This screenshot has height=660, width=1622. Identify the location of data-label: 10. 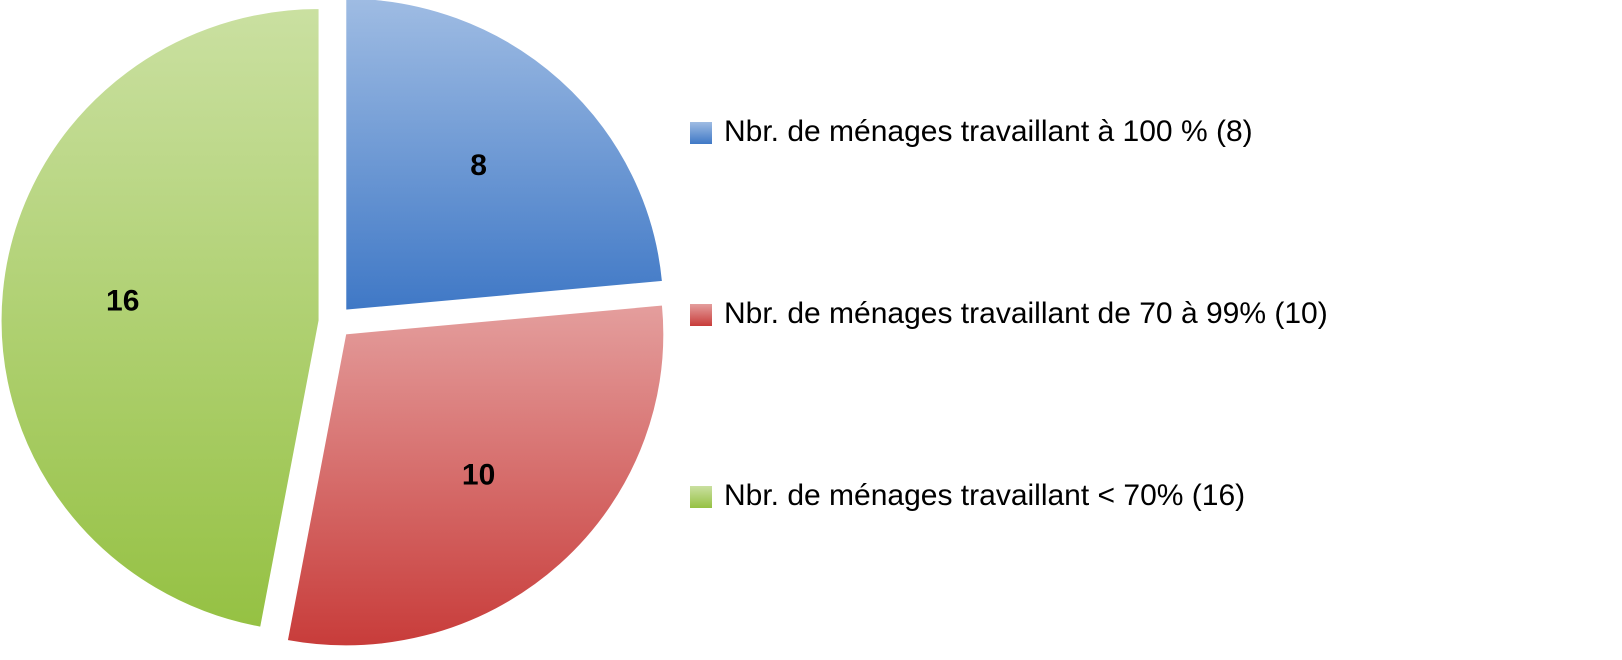
(478, 475).